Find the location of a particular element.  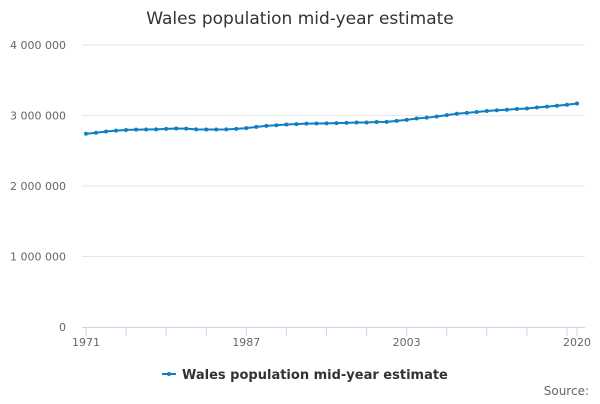

legend-label: Wales population mid-year estimate is located at coordinates (315, 375).